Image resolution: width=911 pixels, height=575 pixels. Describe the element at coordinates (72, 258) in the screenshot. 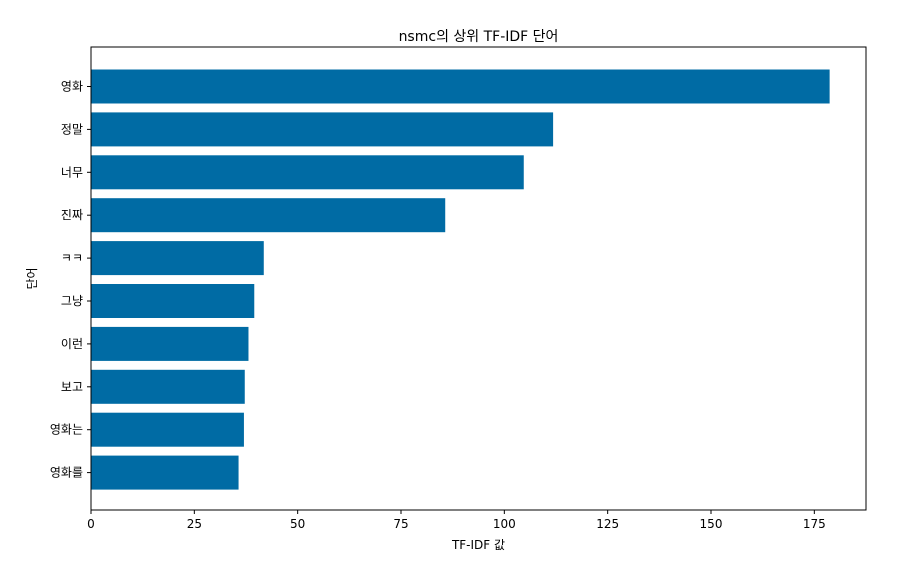

I see `y-tick-label: ㅋㅋ` at that location.